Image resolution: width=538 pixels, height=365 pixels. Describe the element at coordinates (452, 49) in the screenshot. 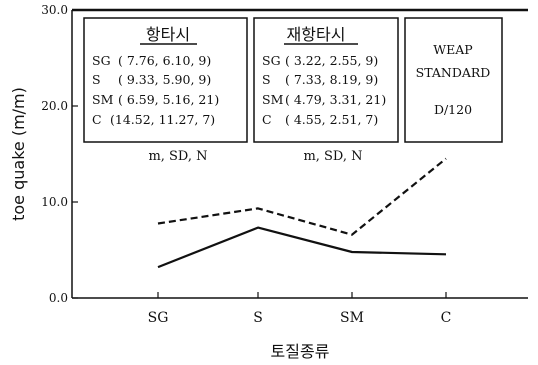

I see `weap-standard-line1: WEAP` at that location.